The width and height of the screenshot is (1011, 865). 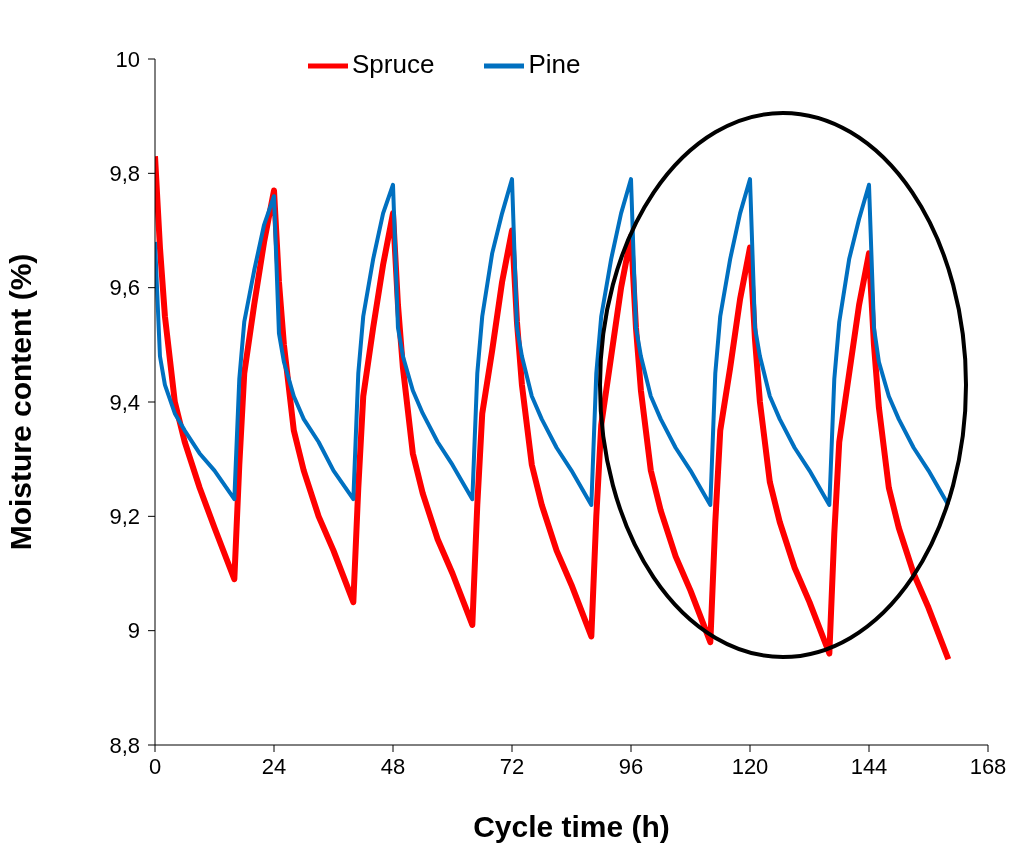 I want to click on x-tick-label: 48, so click(x=393, y=766).